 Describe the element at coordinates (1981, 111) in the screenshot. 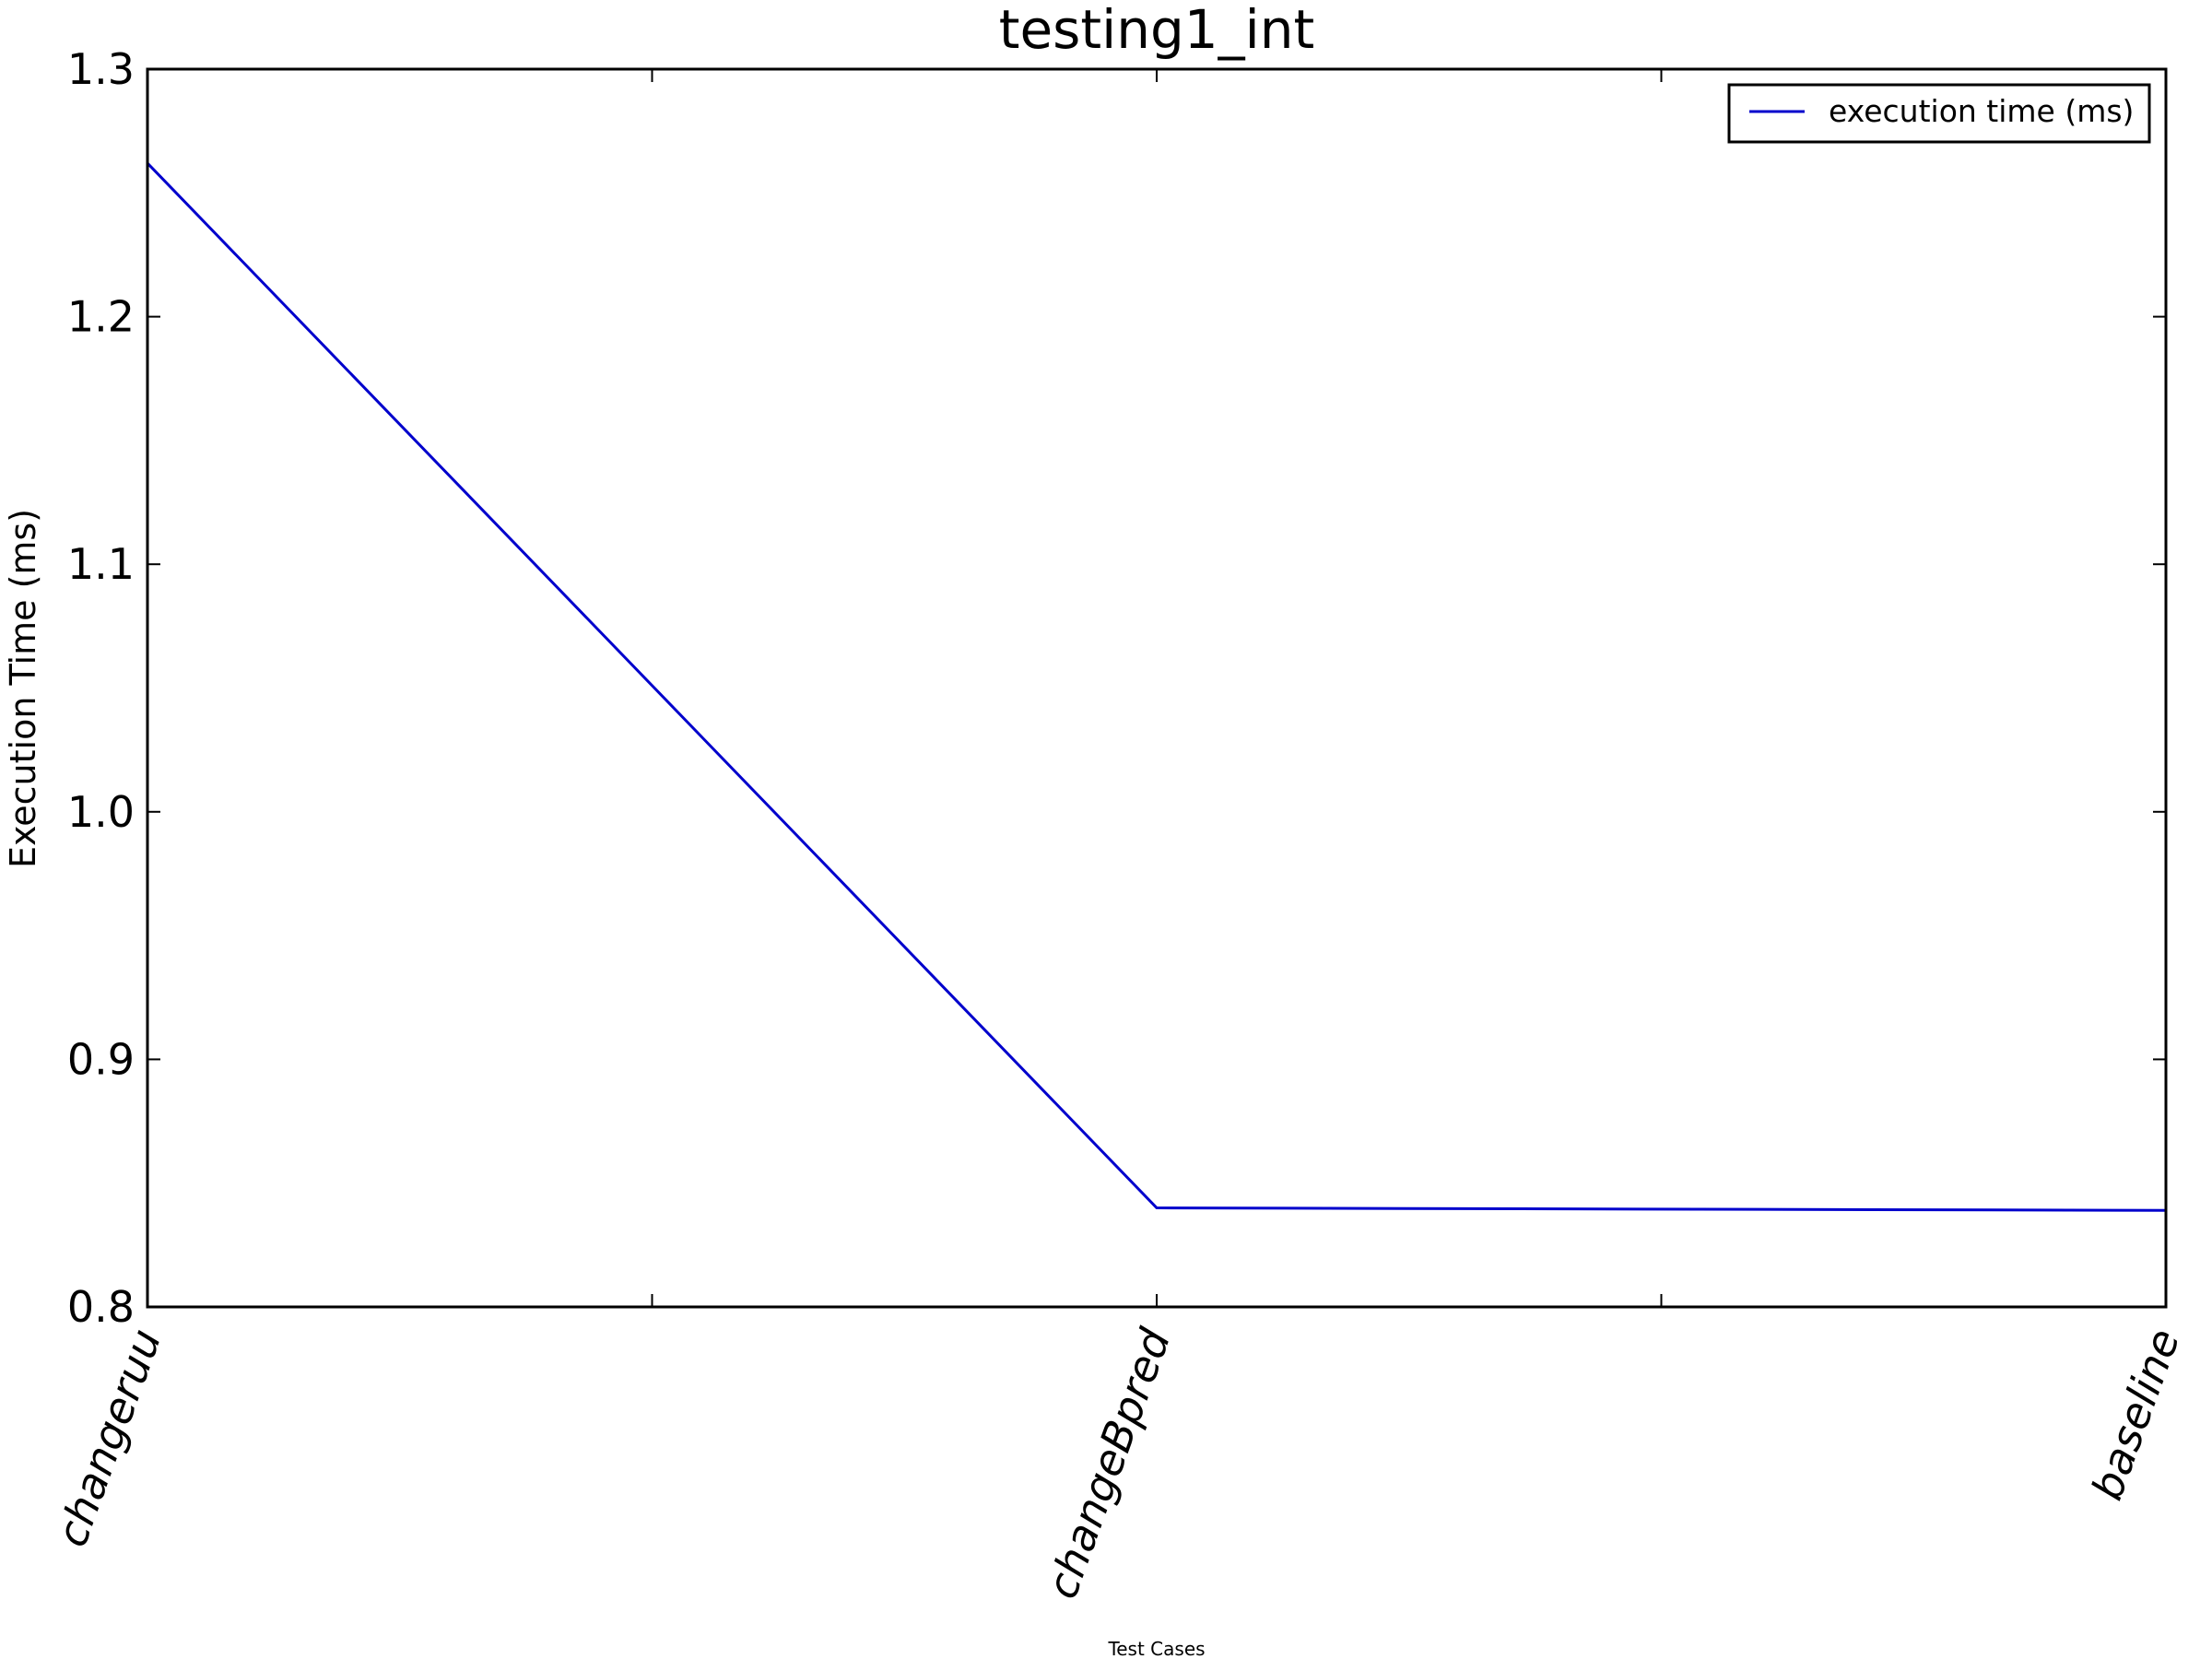

I see `legend-label-execution-time: execution time (ms)` at that location.